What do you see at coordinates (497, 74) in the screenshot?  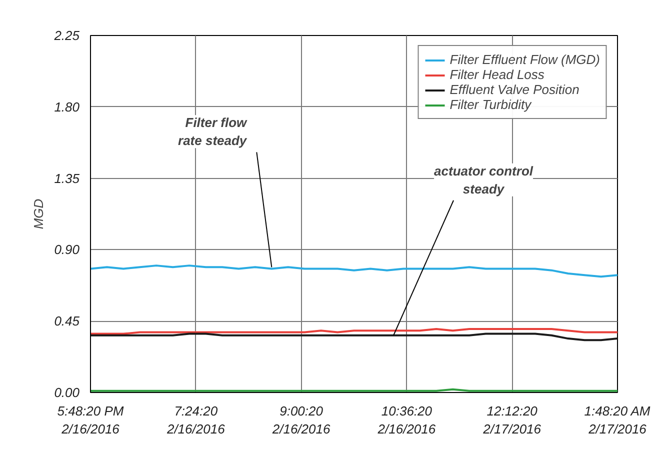 I see `legend-label: Filter Head Loss` at bounding box center [497, 74].